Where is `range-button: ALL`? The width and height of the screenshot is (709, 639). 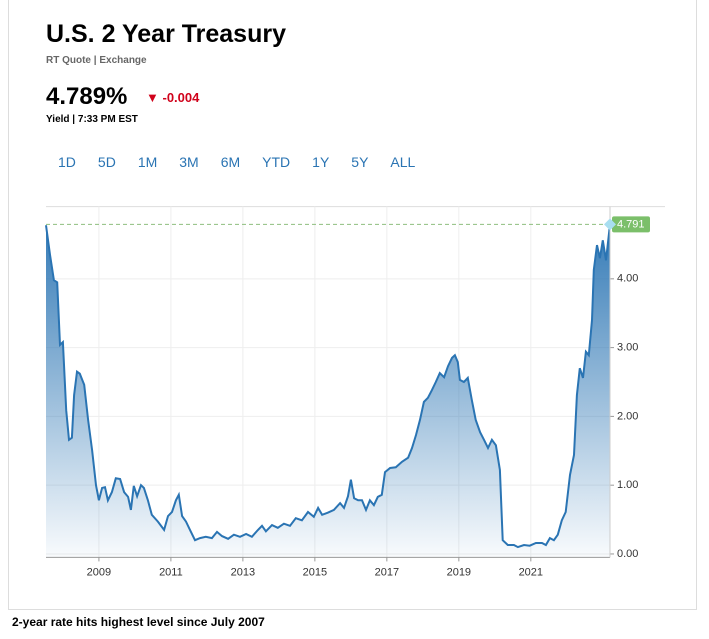 range-button: ALL is located at coordinates (403, 162).